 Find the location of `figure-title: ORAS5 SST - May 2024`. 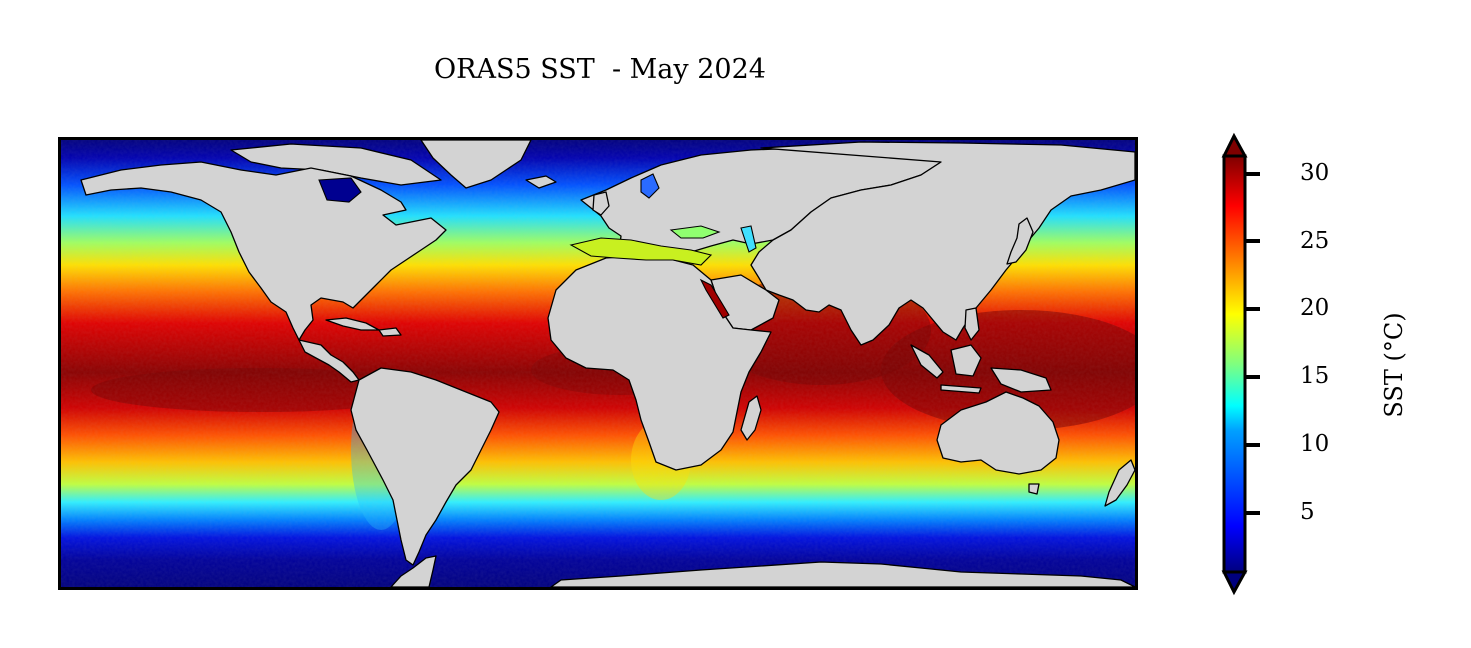

figure-title: ORAS5 SST - May 2024 is located at coordinates (600, 69).